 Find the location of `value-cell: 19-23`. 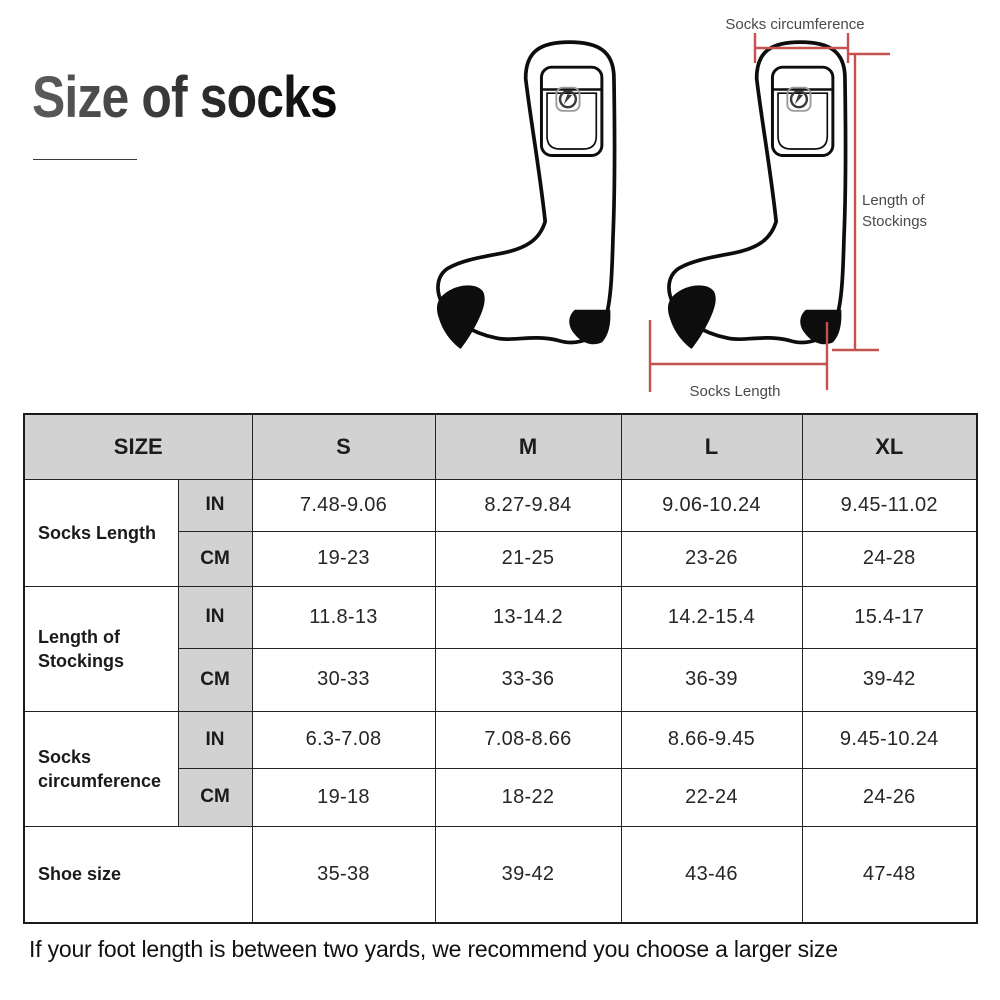

value-cell: 19-23 is located at coordinates (343, 558).